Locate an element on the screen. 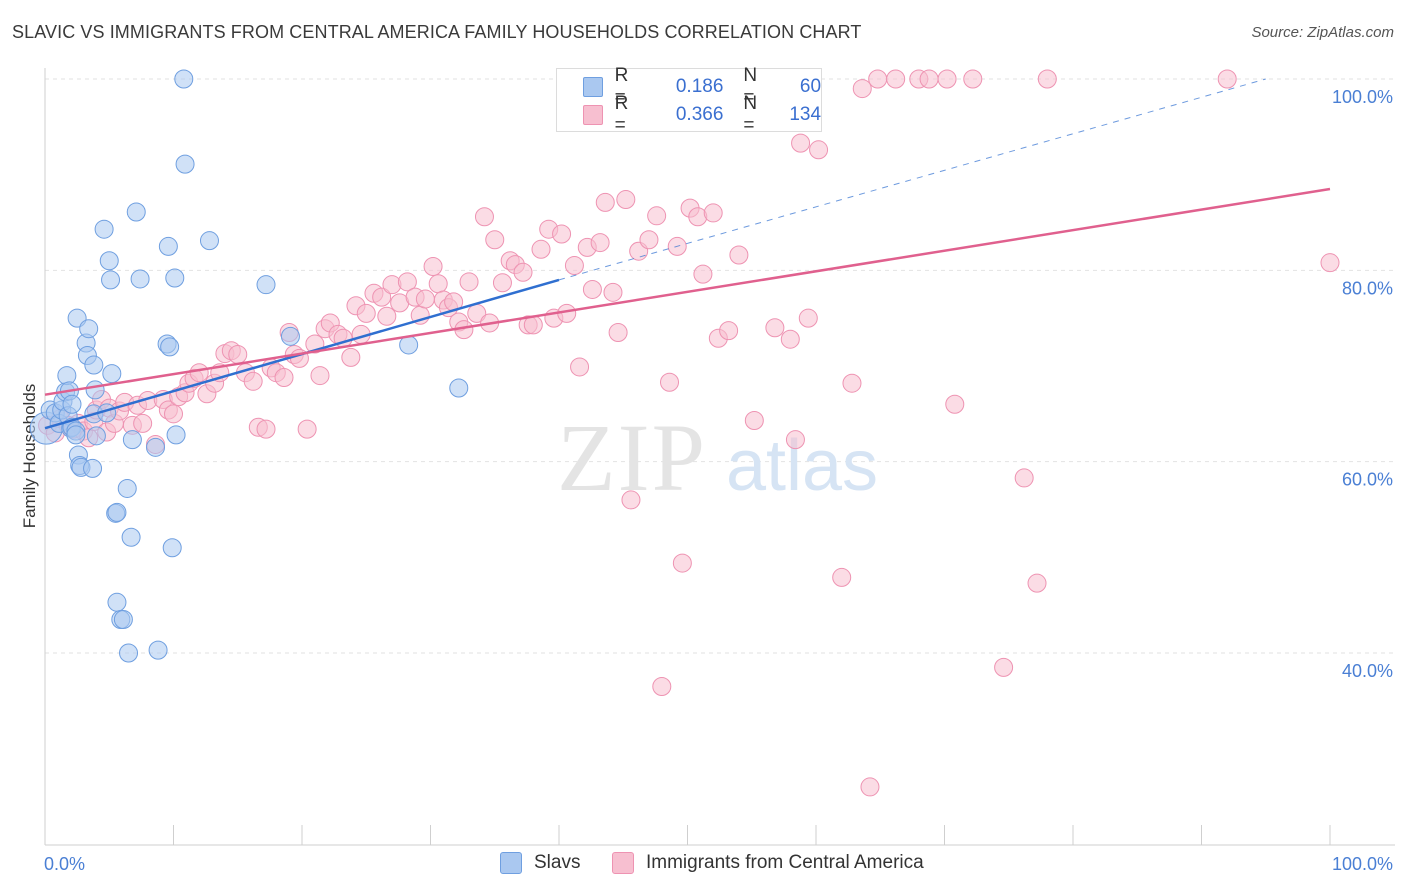  y-tick-label: 60.0% is located at coordinates (1367, 480).